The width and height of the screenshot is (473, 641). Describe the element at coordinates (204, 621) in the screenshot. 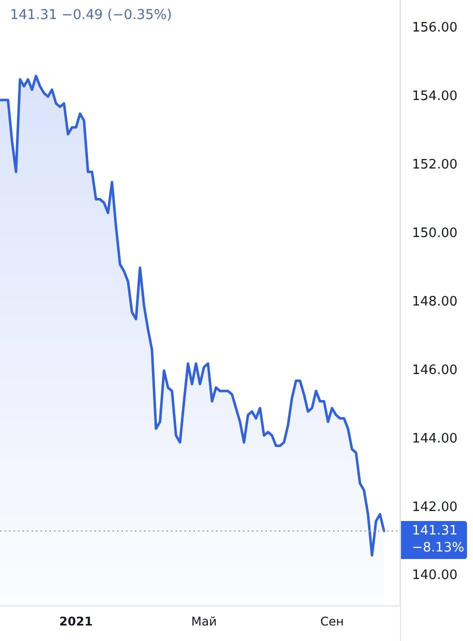

I see `x-tick-label: Май` at that location.